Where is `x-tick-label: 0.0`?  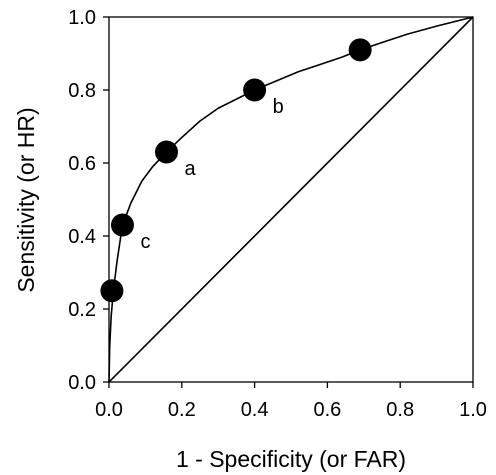 x-tick-label: 0.0 is located at coordinates (109, 410).